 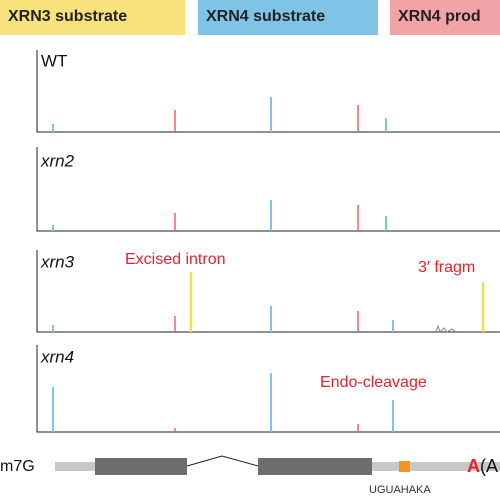 I want to click on legend-label: XRN4 prod, so click(x=439, y=16).